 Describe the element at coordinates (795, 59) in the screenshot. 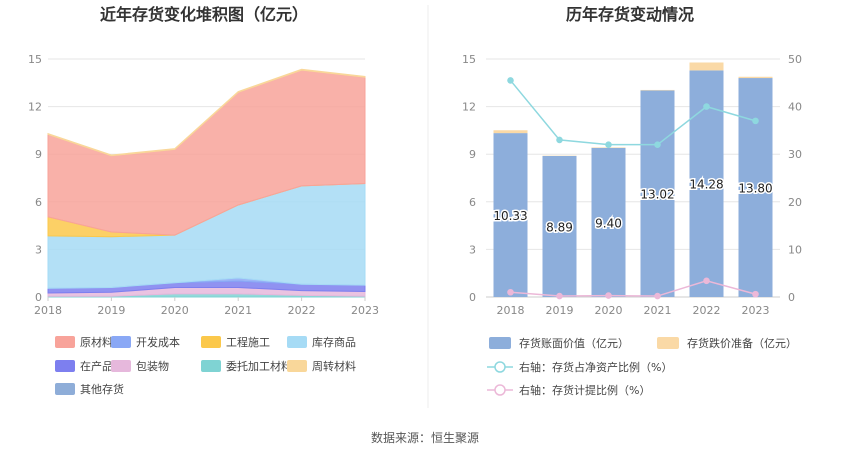

I see `right-y2-tick-label: 50` at that location.